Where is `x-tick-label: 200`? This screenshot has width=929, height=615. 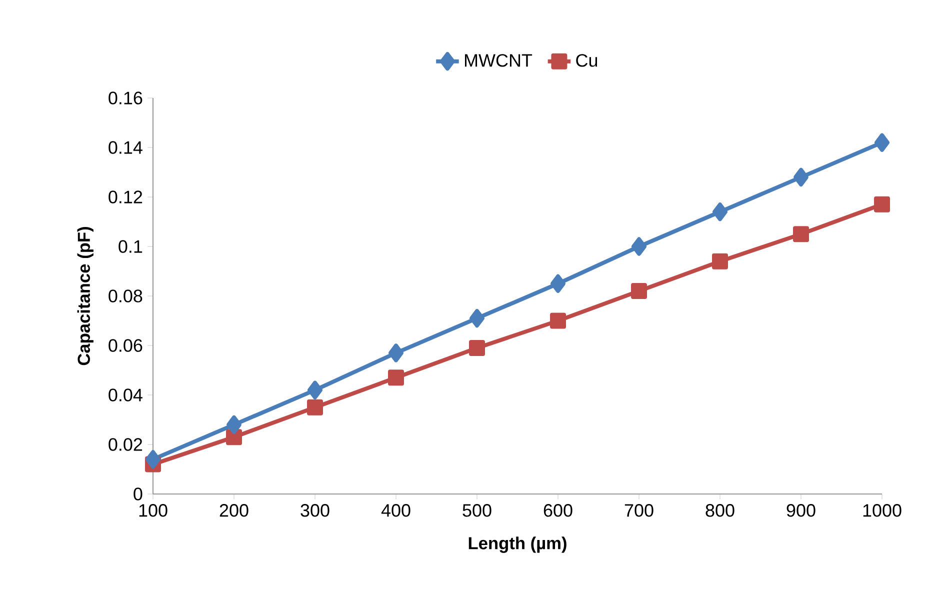
x-tick-label: 200 is located at coordinates (234, 510).